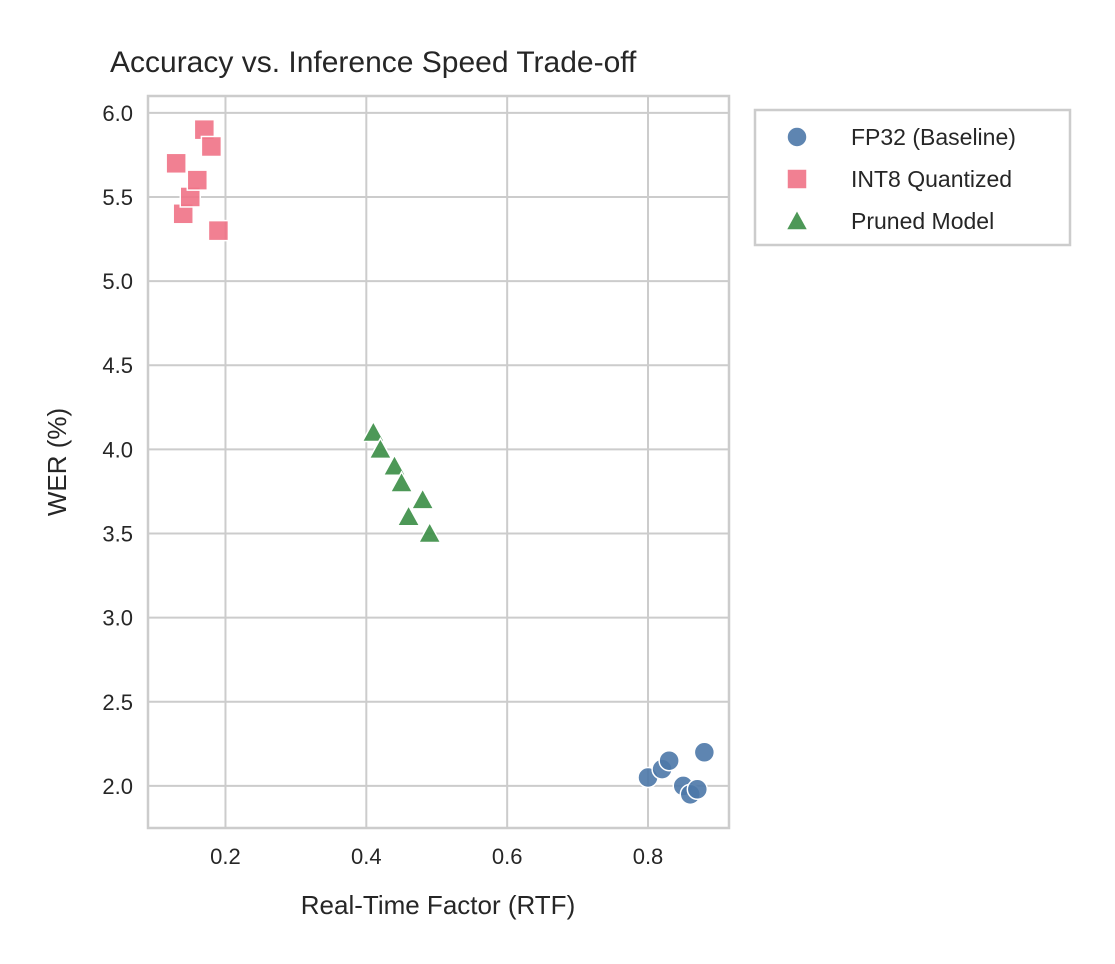 The image size is (1115, 964). What do you see at coordinates (922, 221) in the screenshot?
I see `legend-label: Pruned Model` at bounding box center [922, 221].